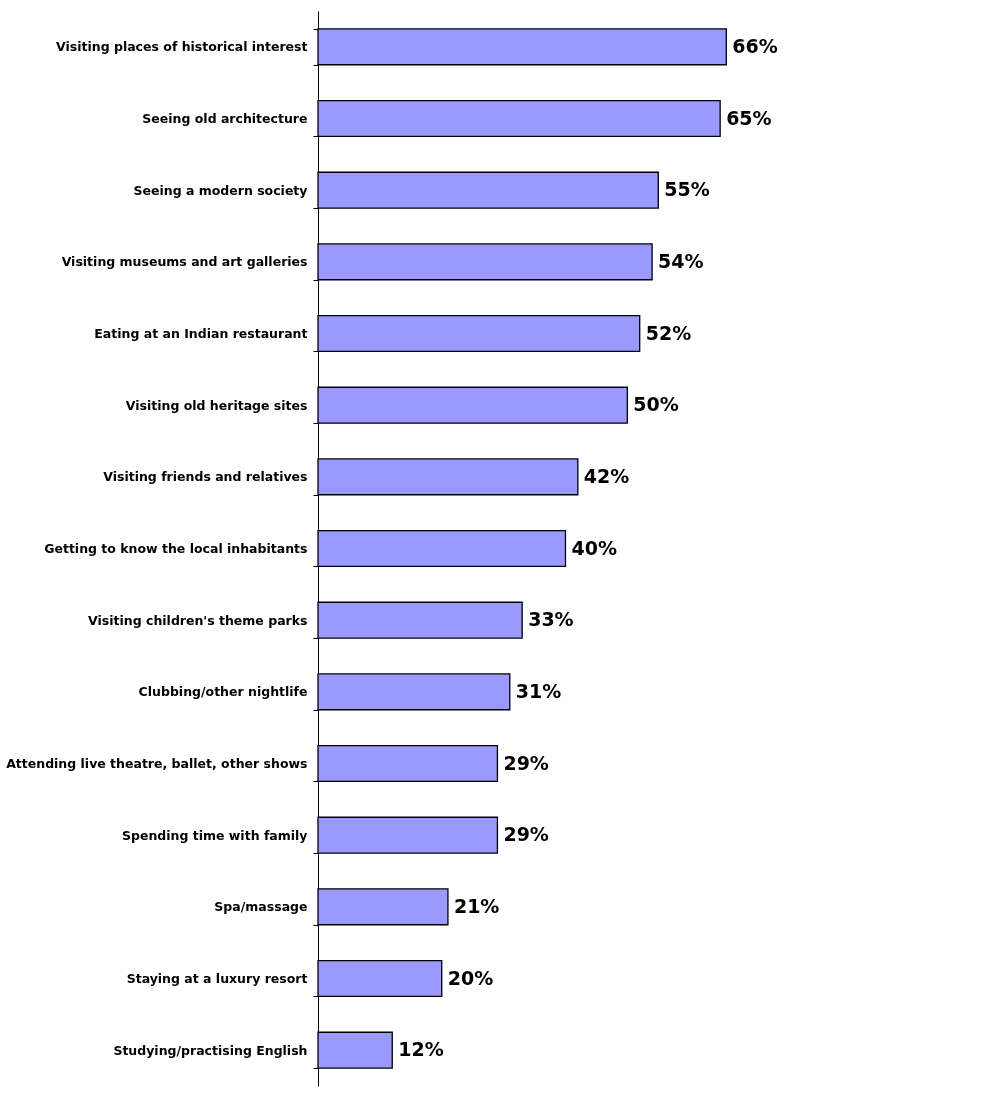 Image resolution: width=989 pixels, height=1097 pixels. What do you see at coordinates (210, 1050) in the screenshot?
I see `y-tick-label: Studying/practising English` at bounding box center [210, 1050].